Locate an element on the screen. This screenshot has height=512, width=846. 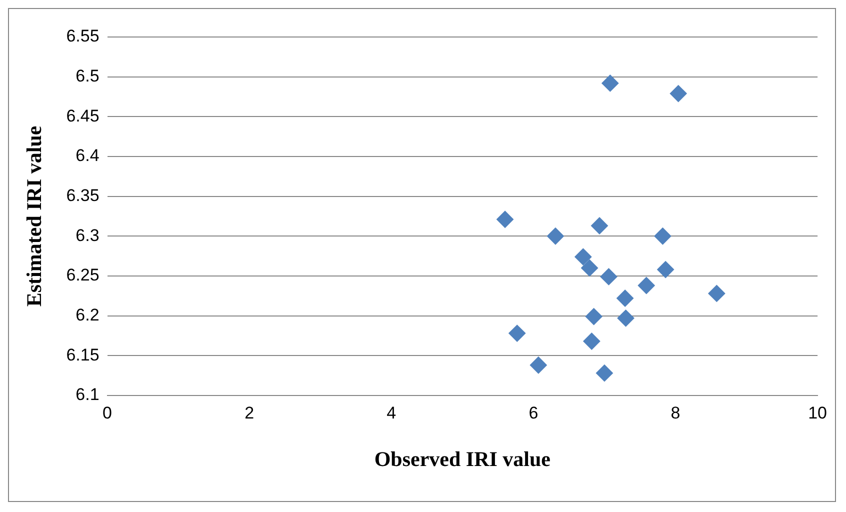
x-tick-label: 6 is located at coordinates (533, 412).